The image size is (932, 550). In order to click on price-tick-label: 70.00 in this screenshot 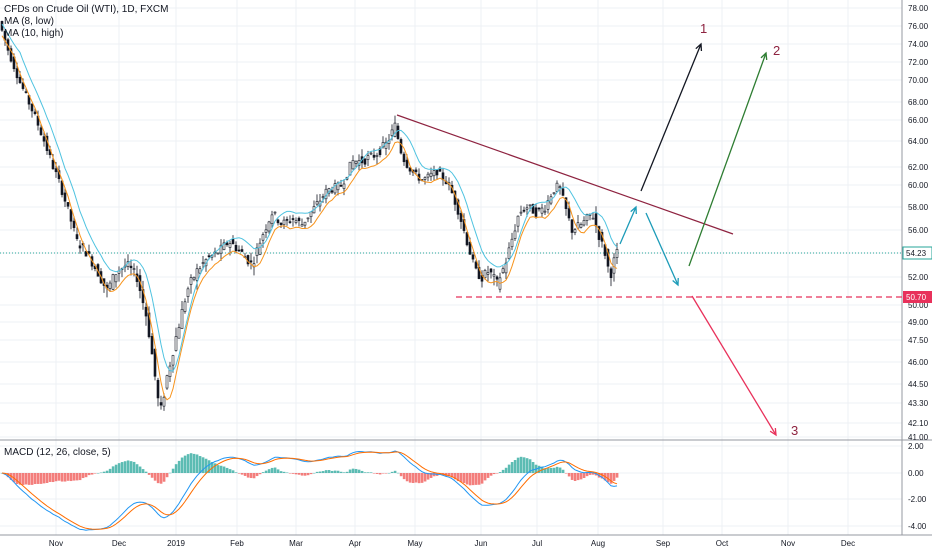, I will do `click(918, 80)`.